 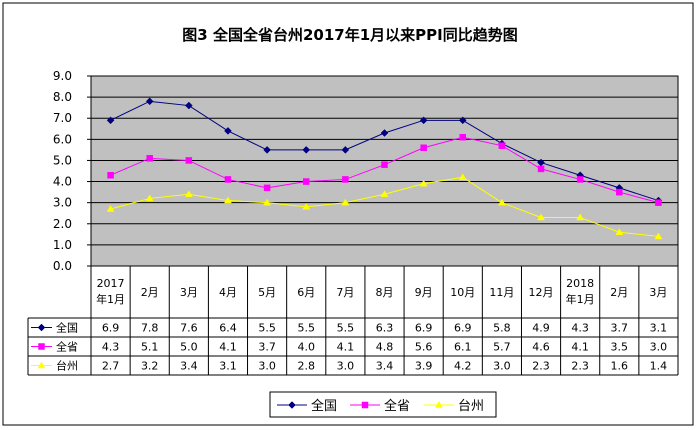 I want to click on data-label: 5.0, so click(x=189, y=347).